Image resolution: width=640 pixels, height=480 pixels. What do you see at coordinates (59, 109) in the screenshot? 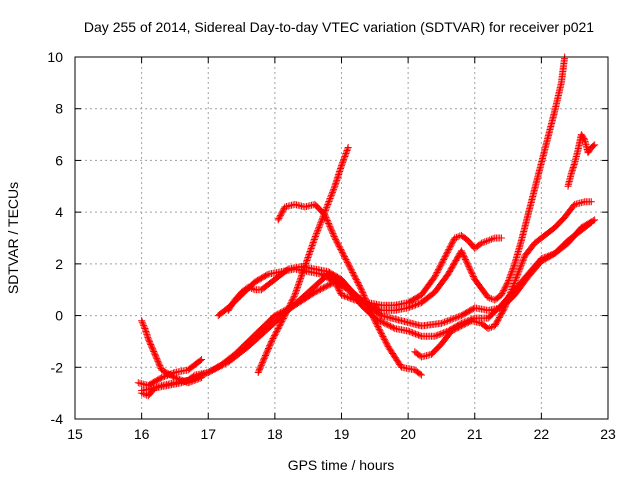
I see `y-tick-label: 8` at bounding box center [59, 109].